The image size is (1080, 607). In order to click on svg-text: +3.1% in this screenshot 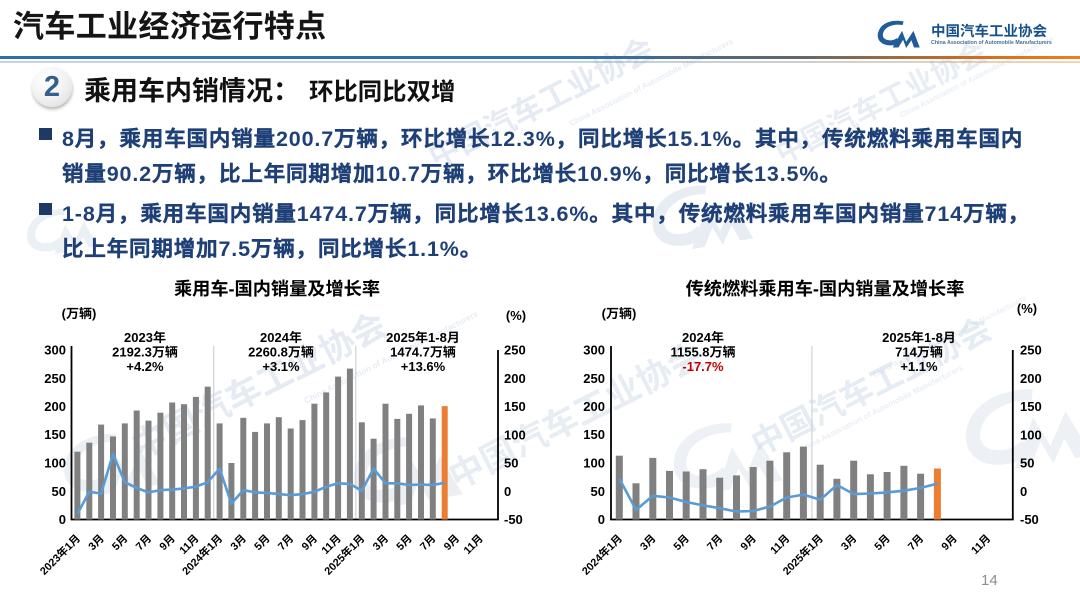, I will do `click(281, 365)`.